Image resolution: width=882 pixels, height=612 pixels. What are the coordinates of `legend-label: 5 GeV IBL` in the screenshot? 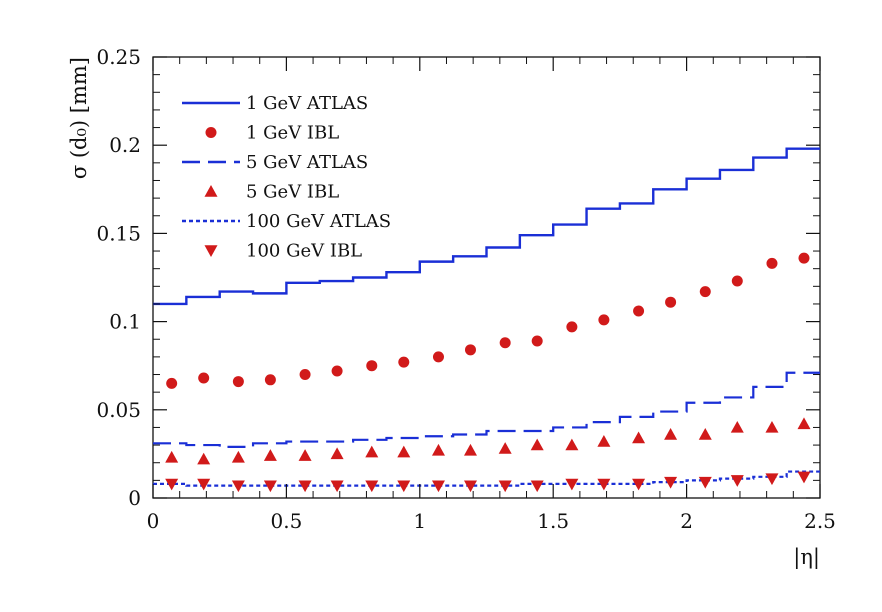 It's located at (292, 192).